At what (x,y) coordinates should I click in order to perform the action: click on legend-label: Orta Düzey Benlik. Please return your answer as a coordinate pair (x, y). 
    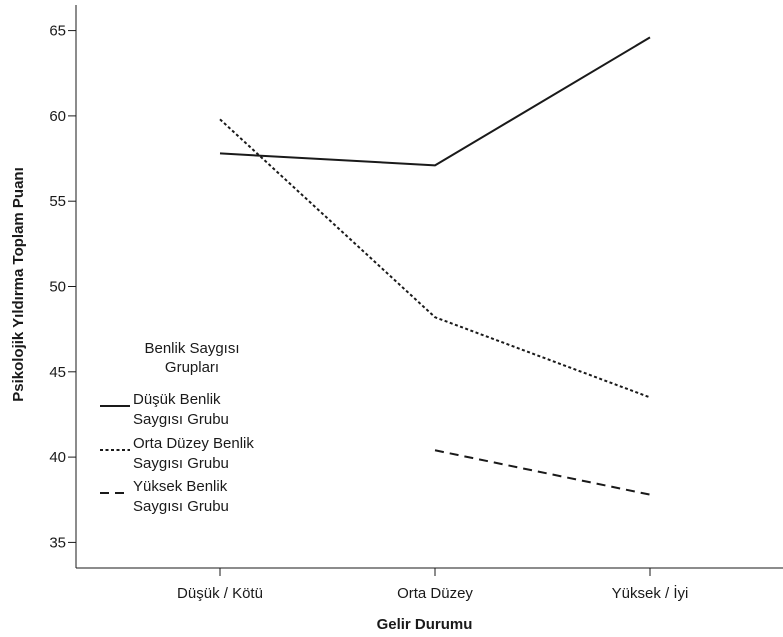
    Looking at the image, I should click on (193, 443).